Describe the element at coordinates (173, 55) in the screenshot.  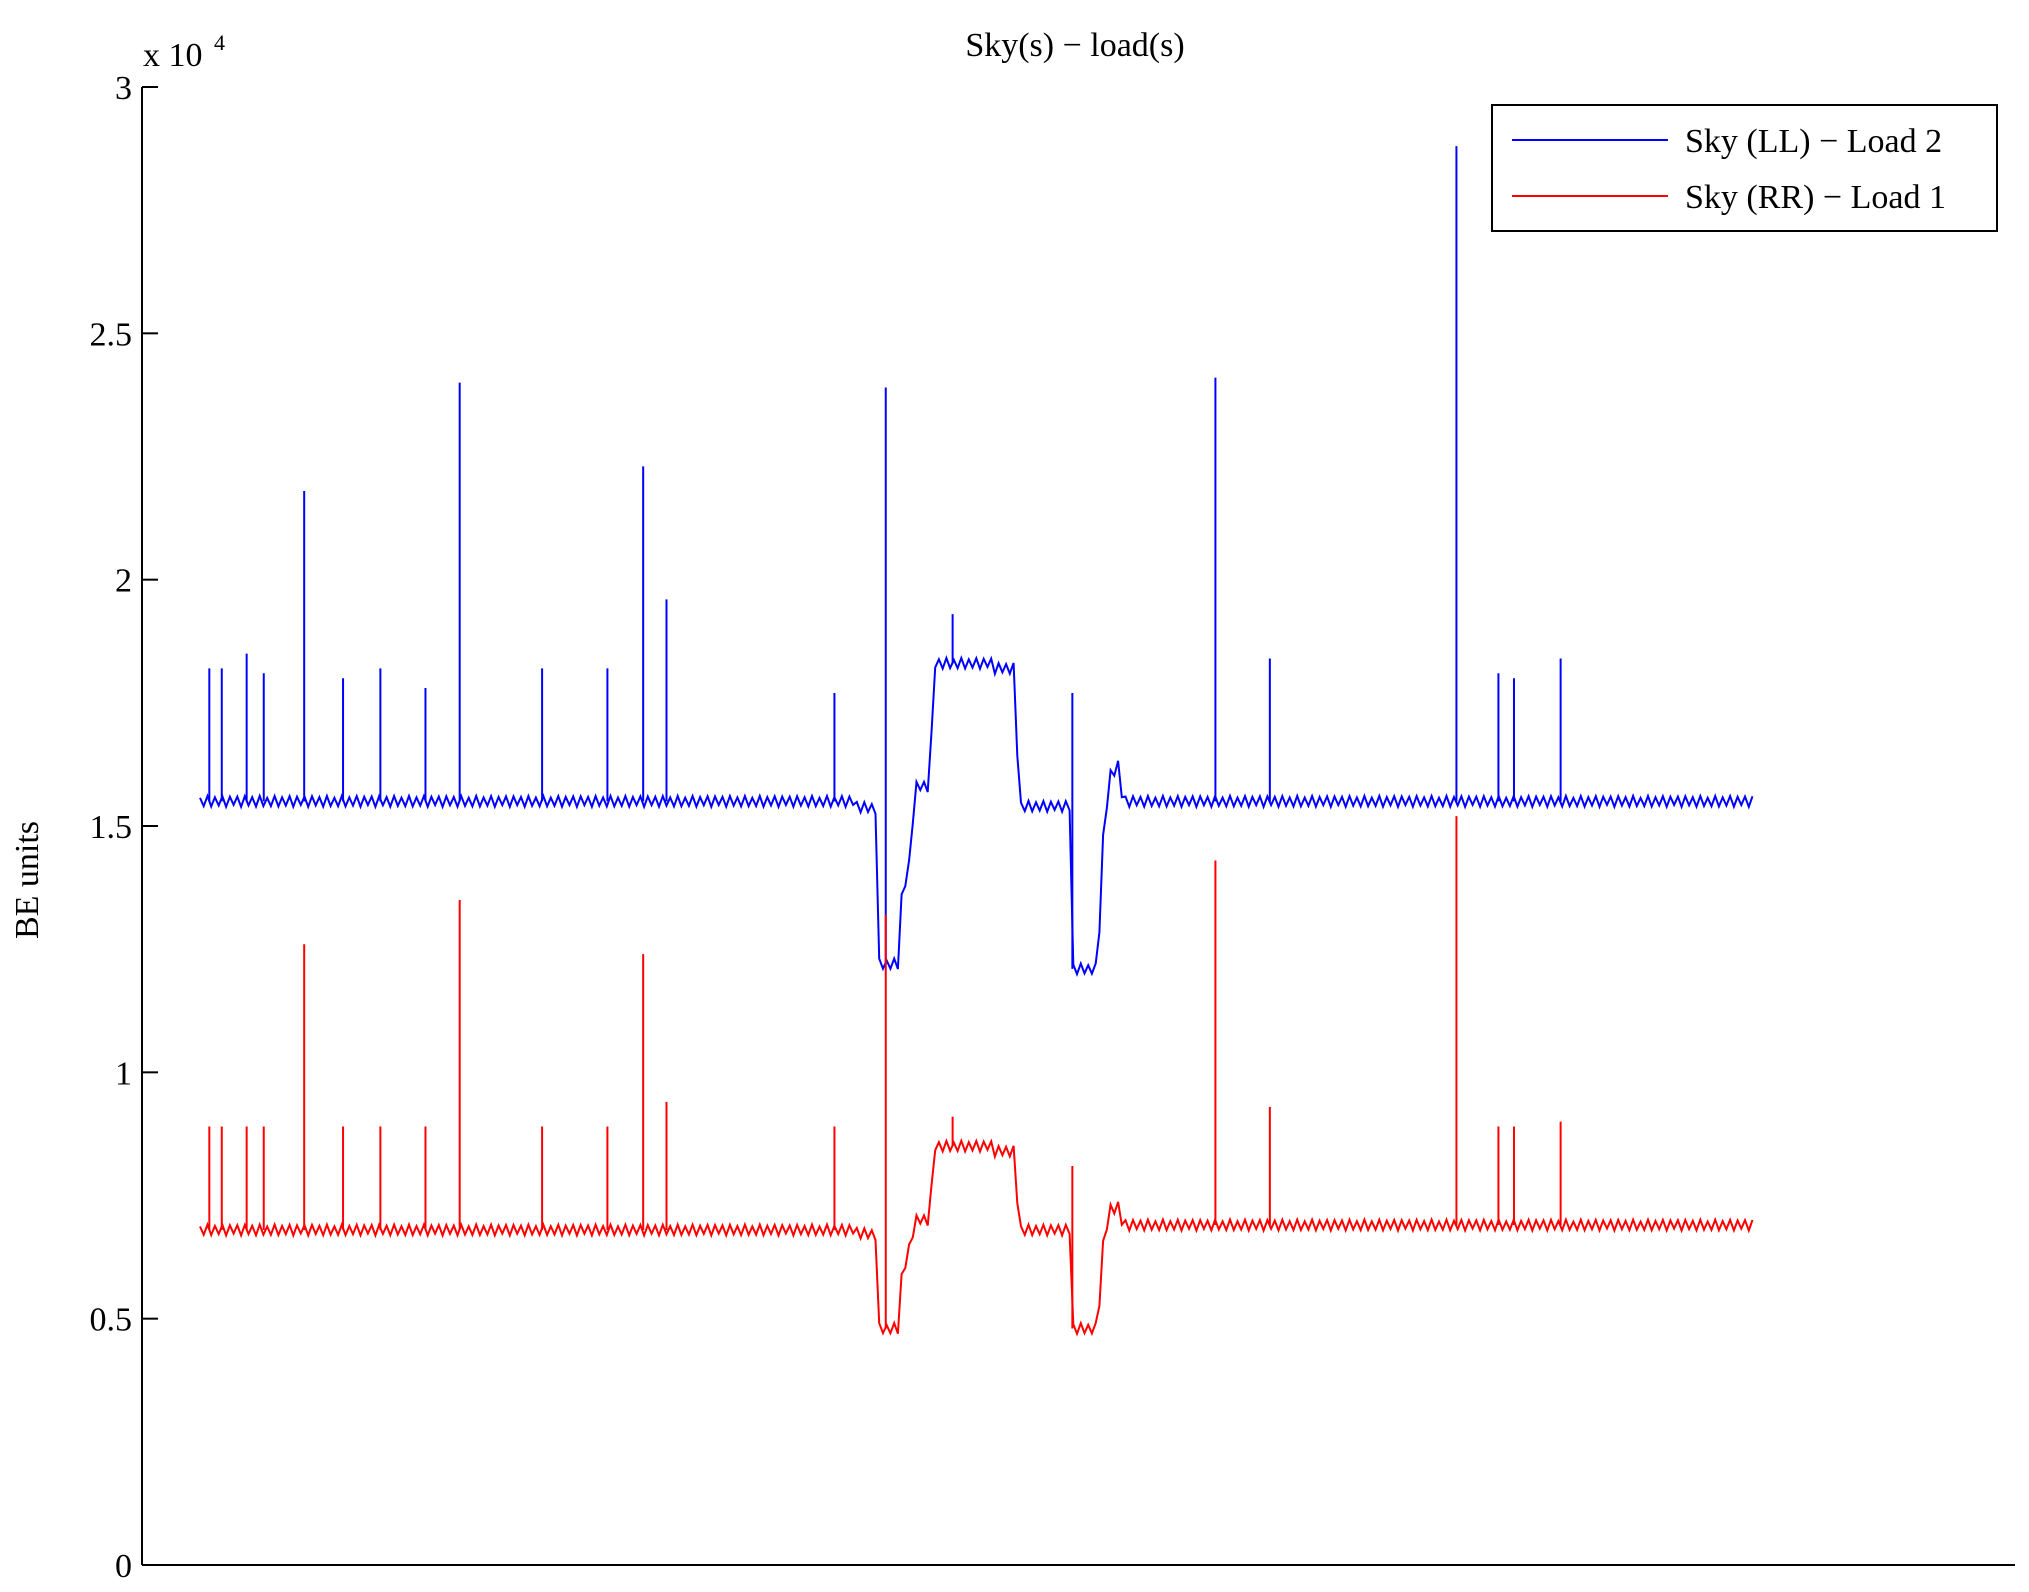
I see `y-multiplier-base: x 10` at that location.